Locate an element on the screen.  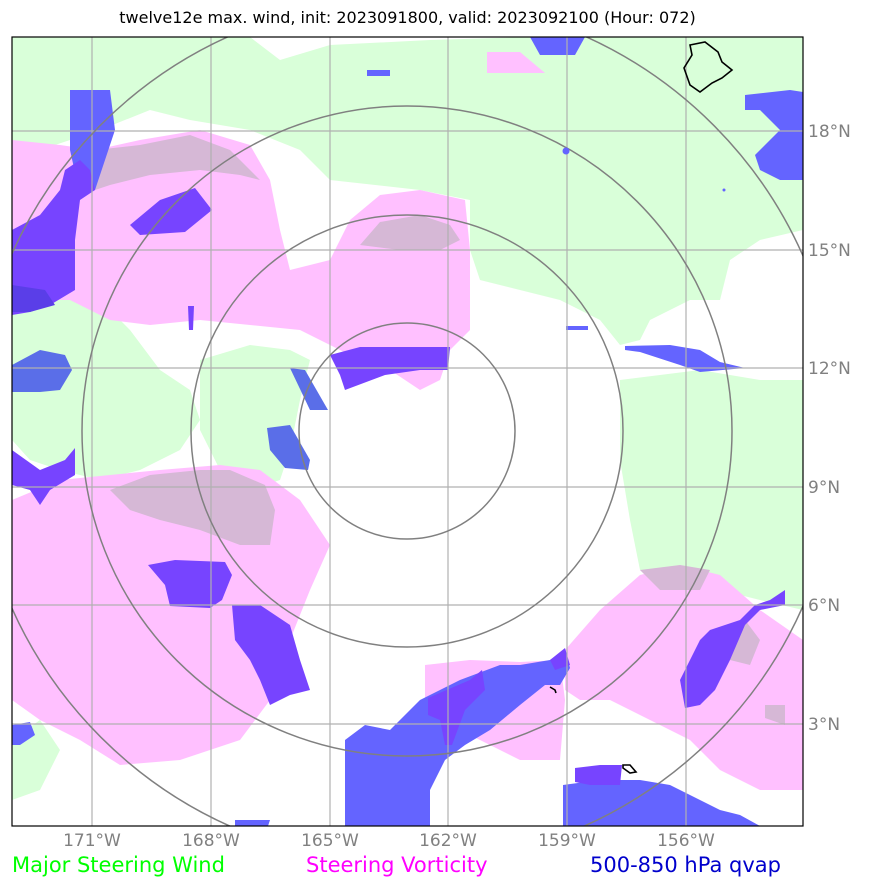
legend-steering-wind: Major Steering Wind is located at coordinates (118, 865).